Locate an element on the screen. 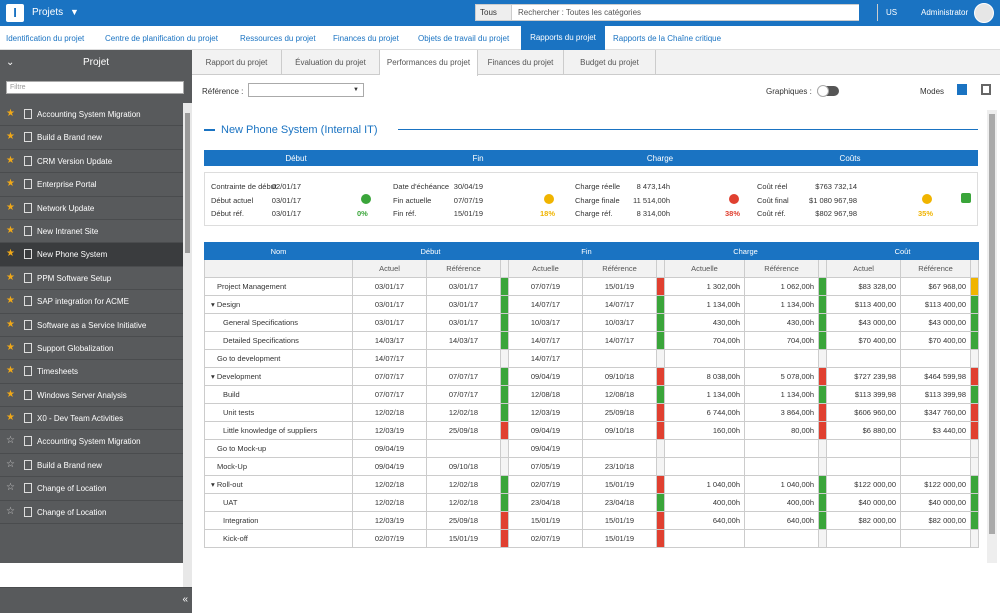  project-title-row: New Phone System (Internal IT) is located at coordinates (591, 130).